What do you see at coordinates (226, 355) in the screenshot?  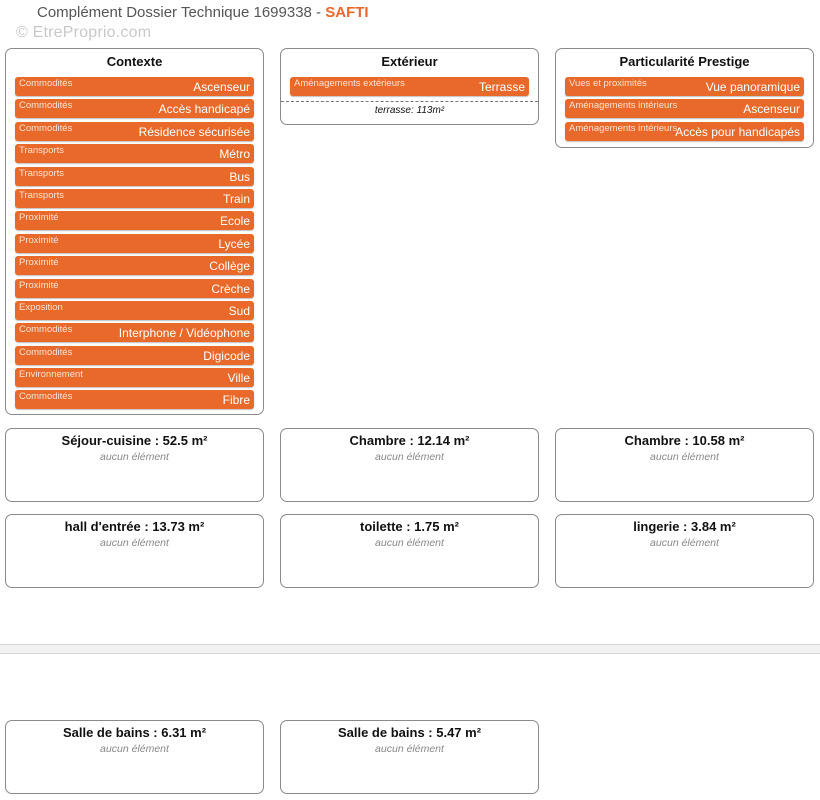 I see `item-value: Digicode` at bounding box center [226, 355].